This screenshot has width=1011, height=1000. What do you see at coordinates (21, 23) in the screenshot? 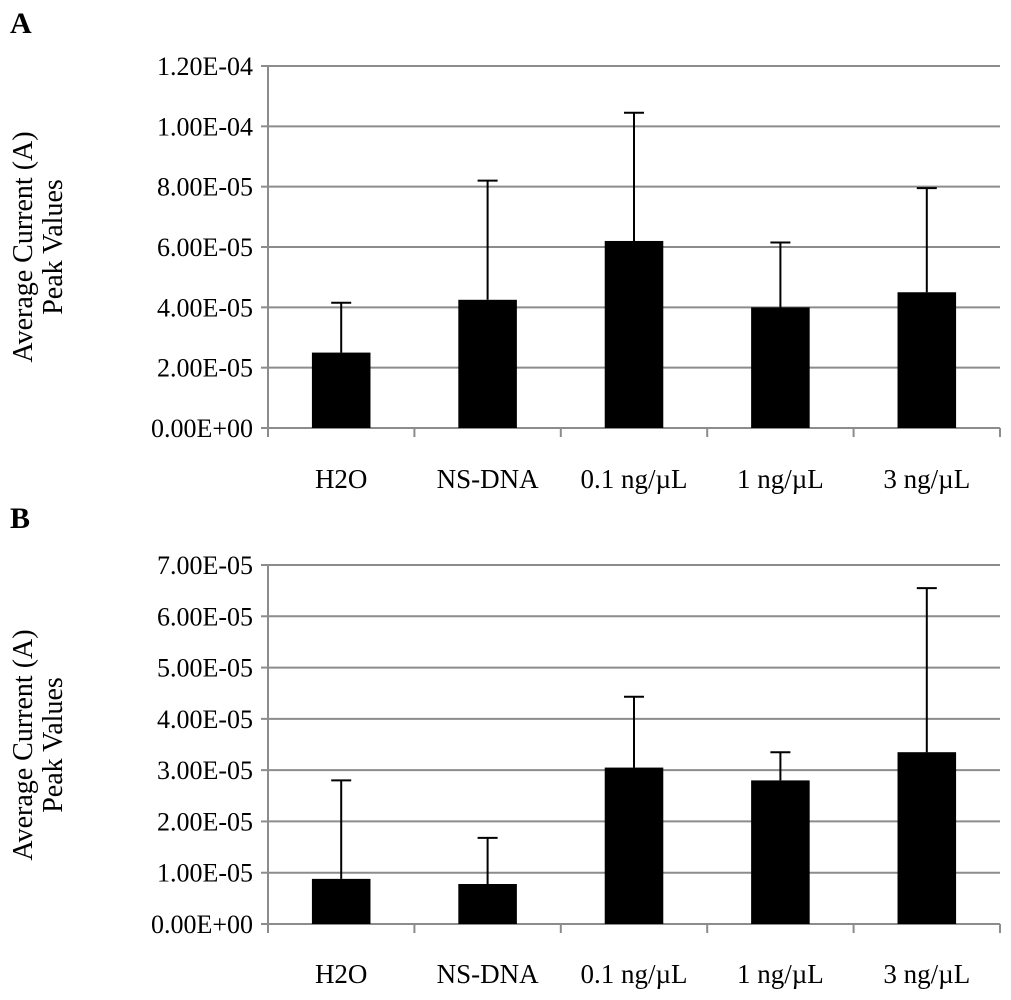
I see `panel-label-a: A` at bounding box center [21, 23].